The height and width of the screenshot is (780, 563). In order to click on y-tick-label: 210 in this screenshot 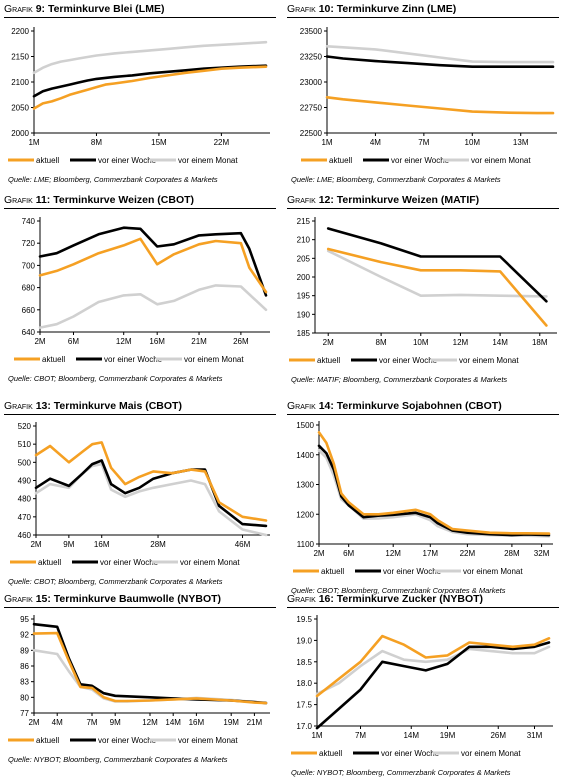, I will do `click(304, 240)`.